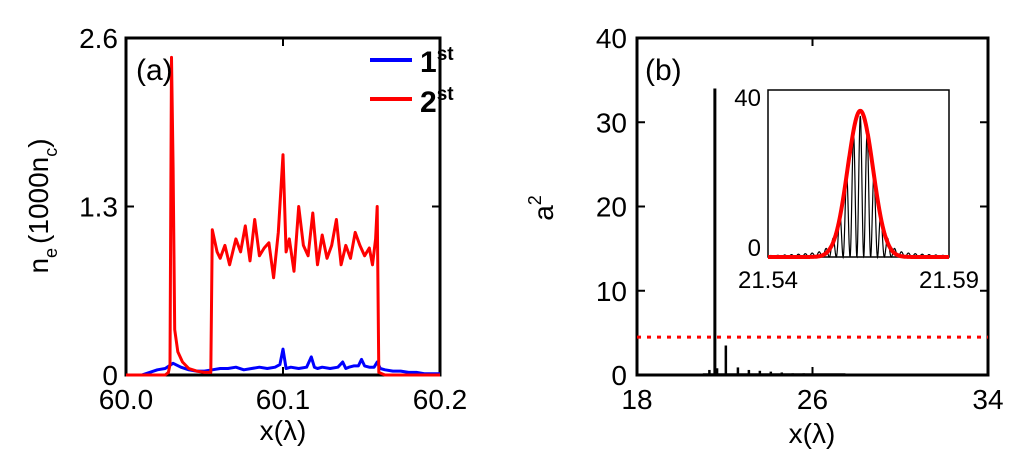 The image size is (1016, 472). I want to click on panel-b-y-tick-label: 20, so click(611, 207).